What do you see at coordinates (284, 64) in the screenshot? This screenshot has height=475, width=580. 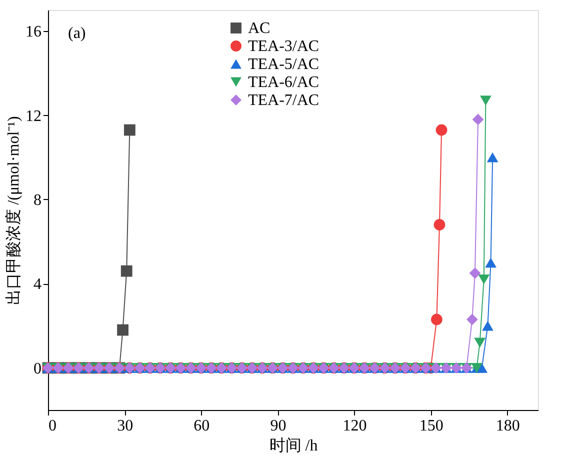 I see `legend-label: TEA-5/AC` at bounding box center [284, 64].